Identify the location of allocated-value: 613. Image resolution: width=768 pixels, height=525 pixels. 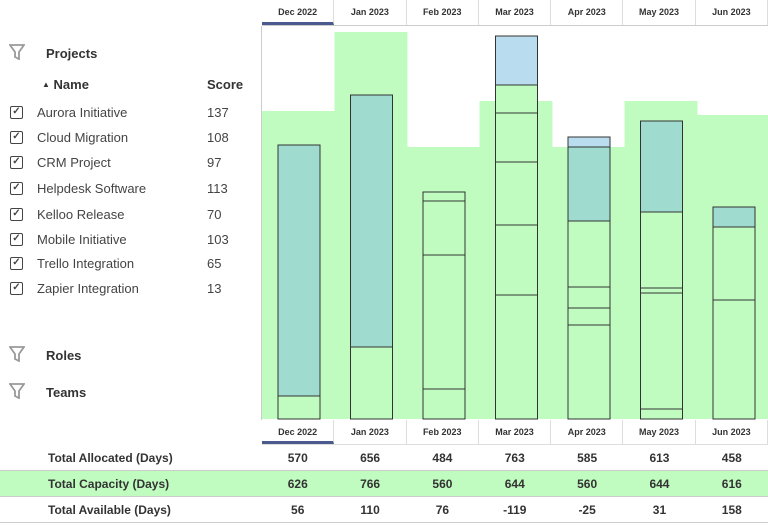
(659, 458).